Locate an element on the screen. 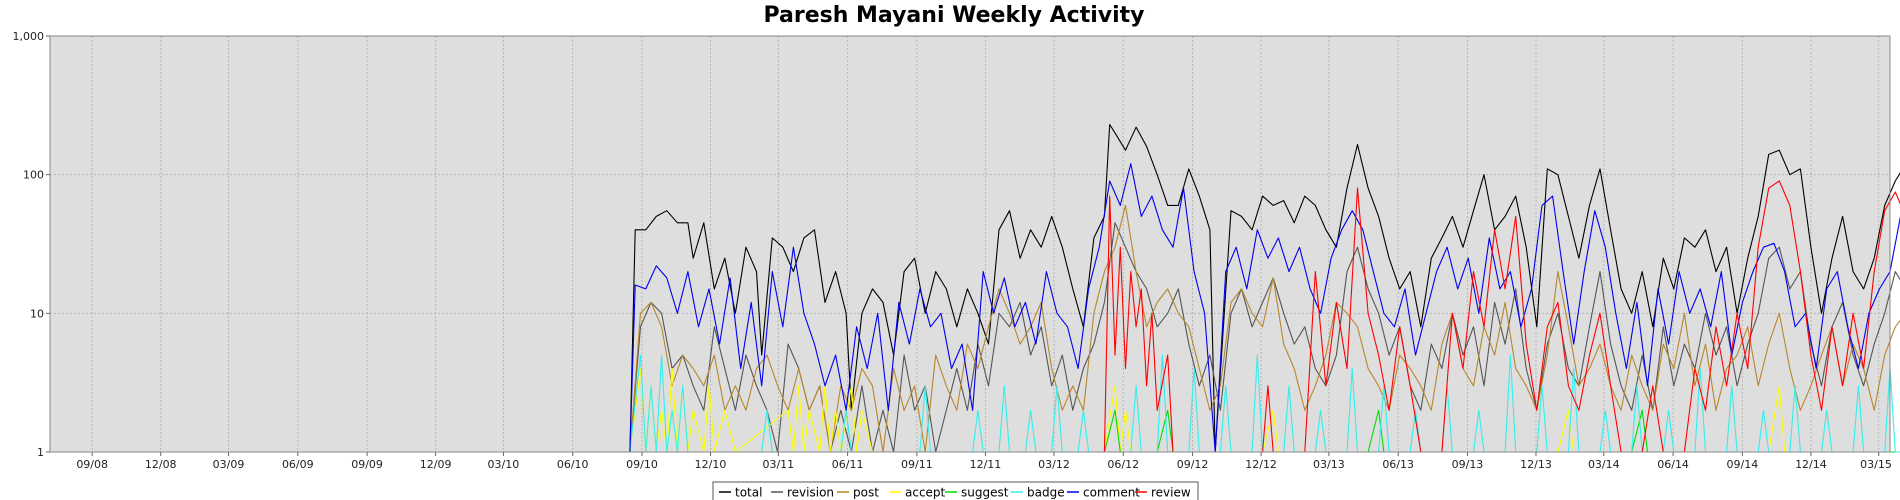 This screenshot has width=1900, height=500. x-tick-label: 03/12 is located at coordinates (1054, 464).